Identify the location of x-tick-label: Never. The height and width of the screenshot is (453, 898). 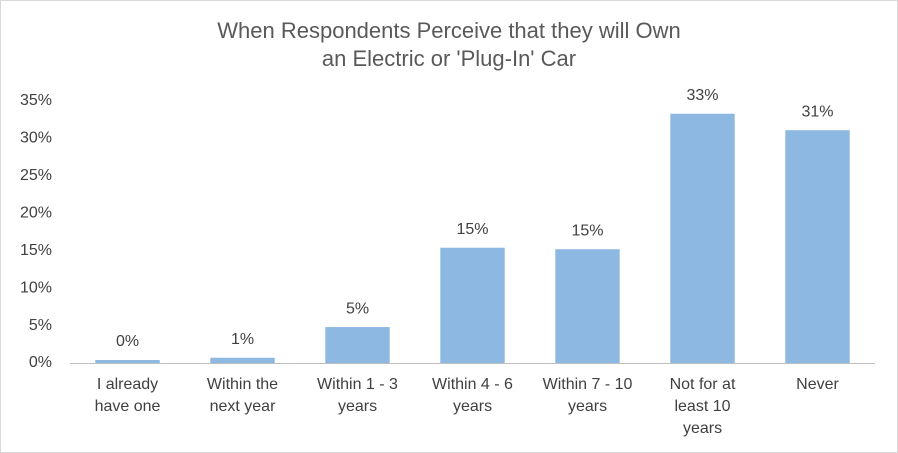
(817, 384).